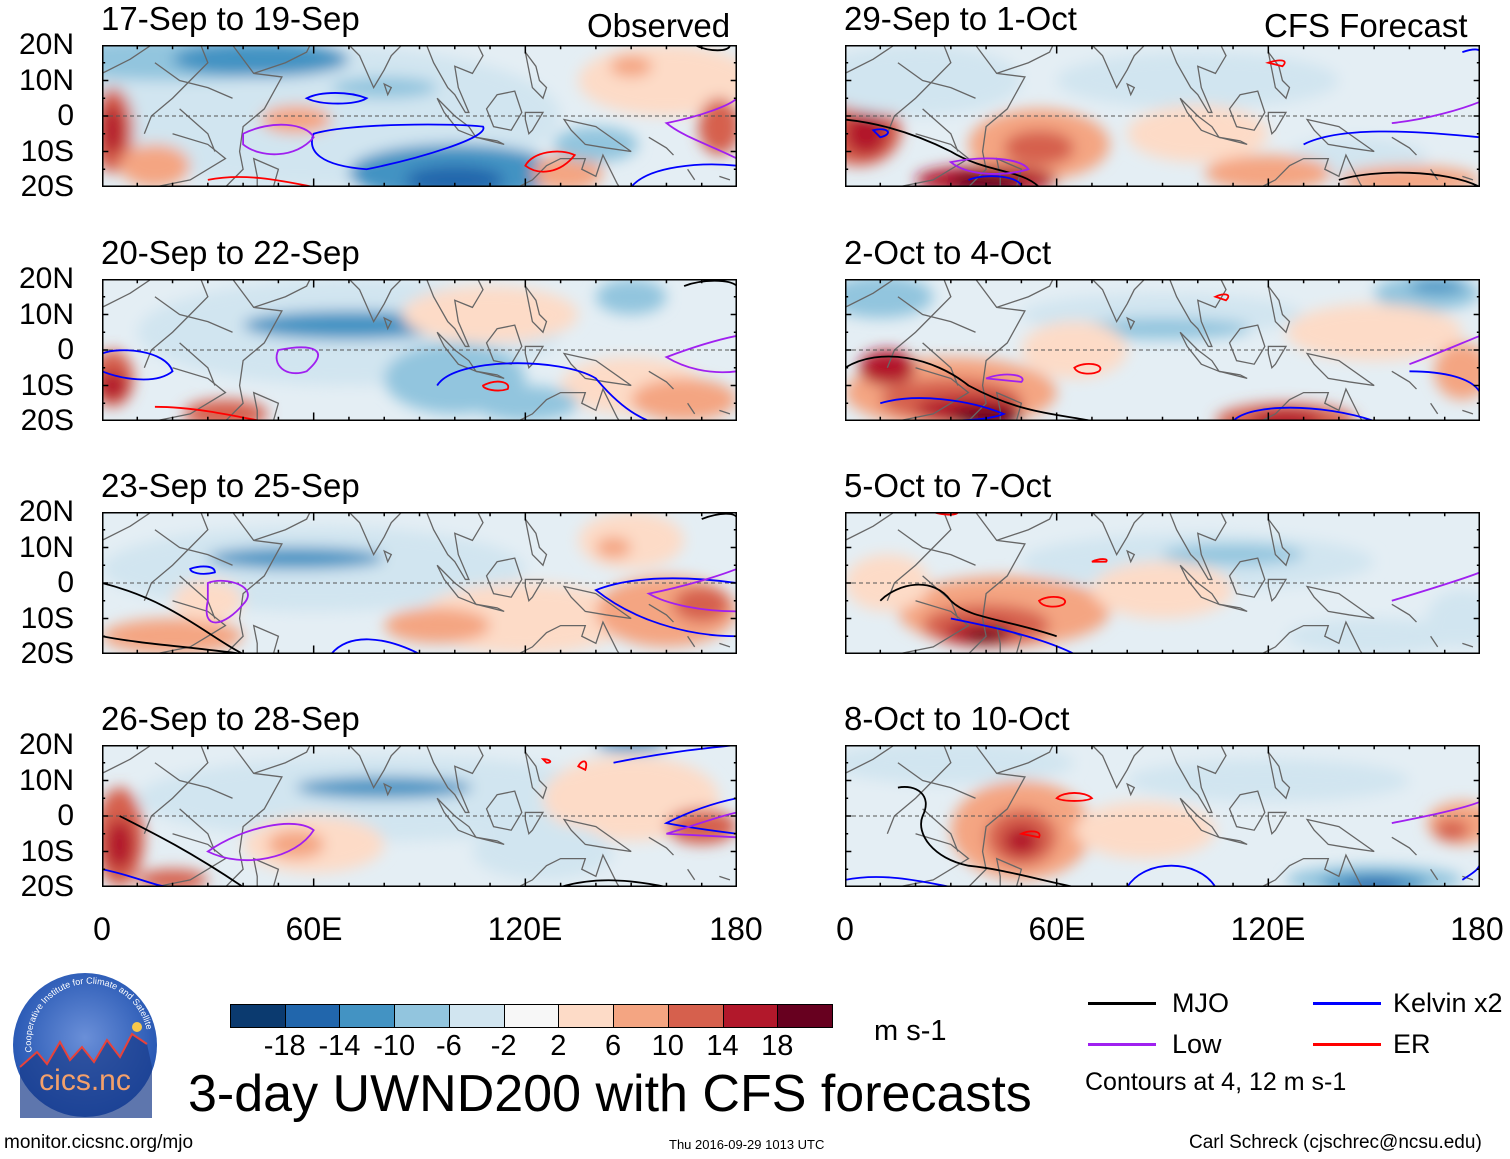 Image resolution: width=1510 pixels, height=1159 pixels. What do you see at coordinates (1335, 1142) in the screenshot?
I see `footer-author: Carl Schreck (cjschrec@ncsu.edu)` at bounding box center [1335, 1142].